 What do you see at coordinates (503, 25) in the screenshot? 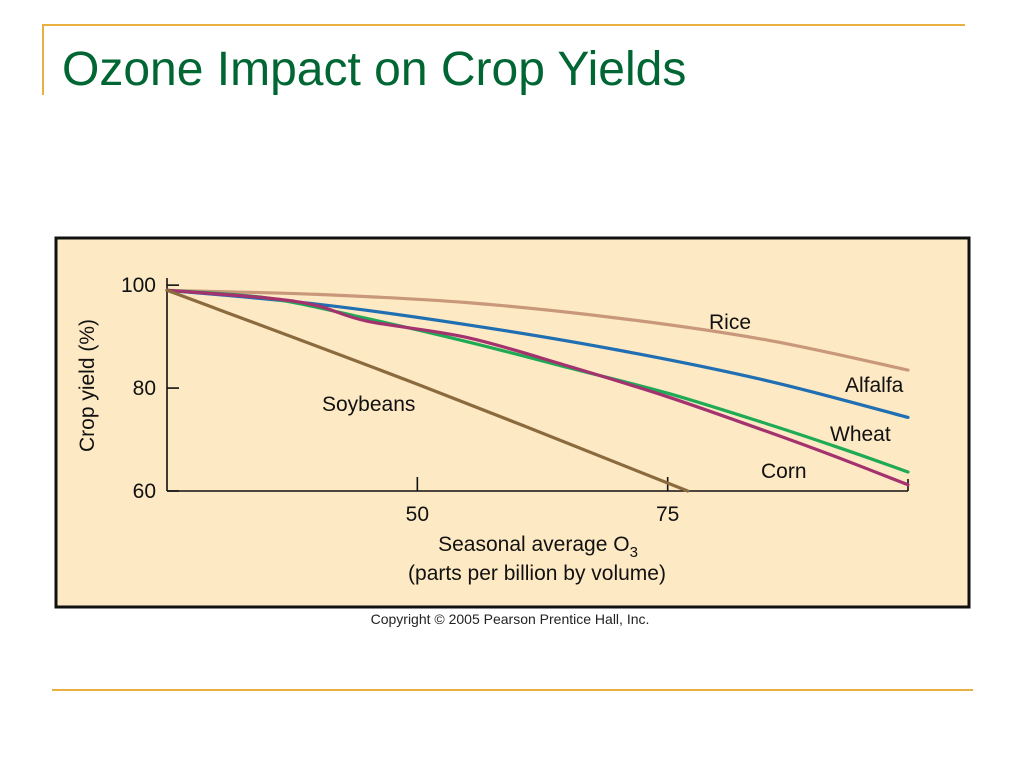
I see `top-rule` at bounding box center [503, 25].